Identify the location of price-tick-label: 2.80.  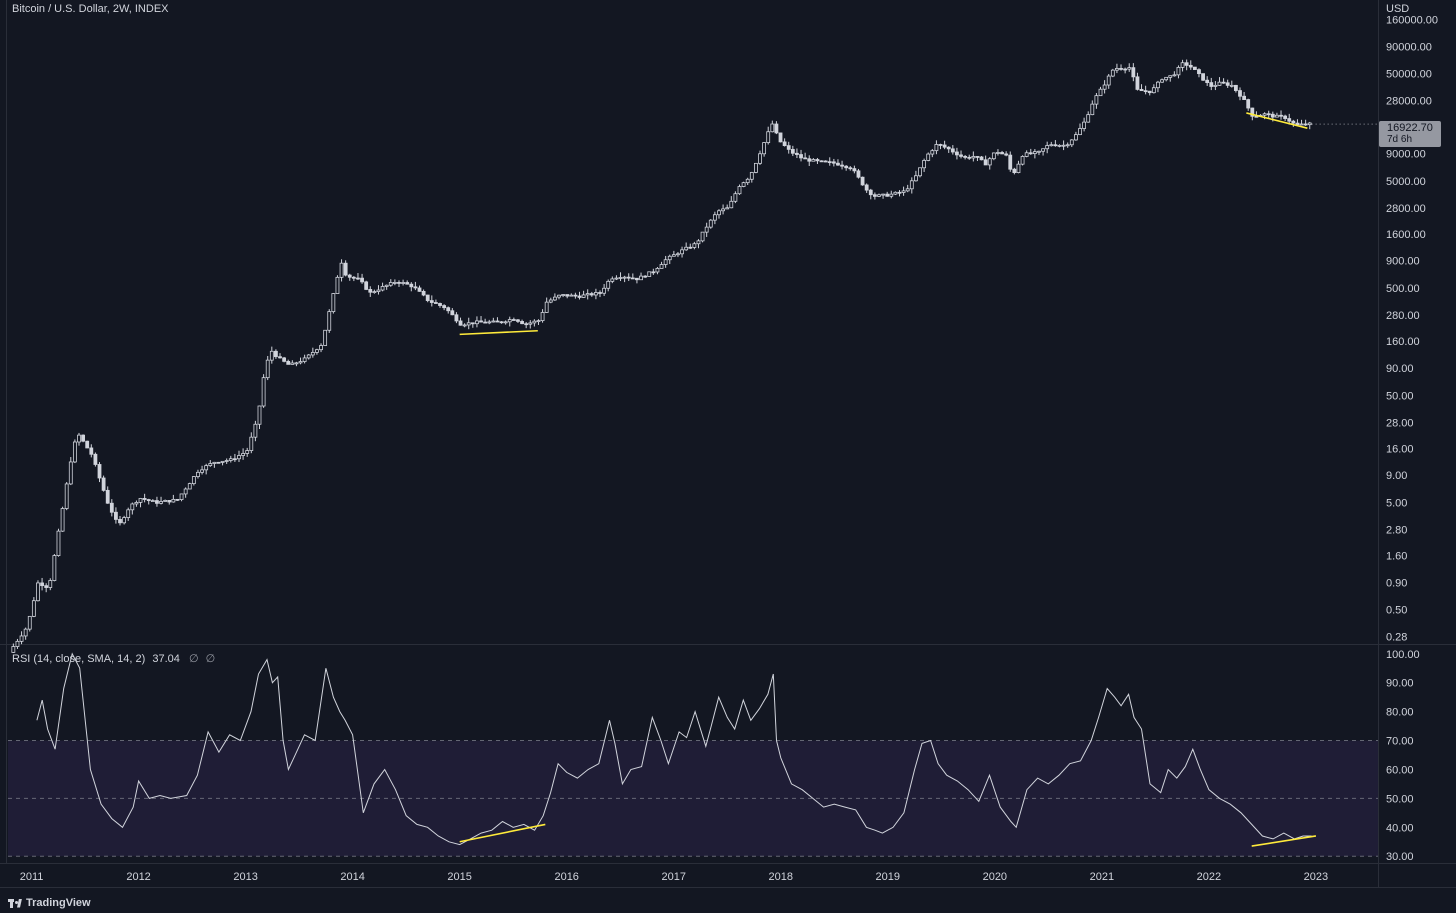
(1396, 531).